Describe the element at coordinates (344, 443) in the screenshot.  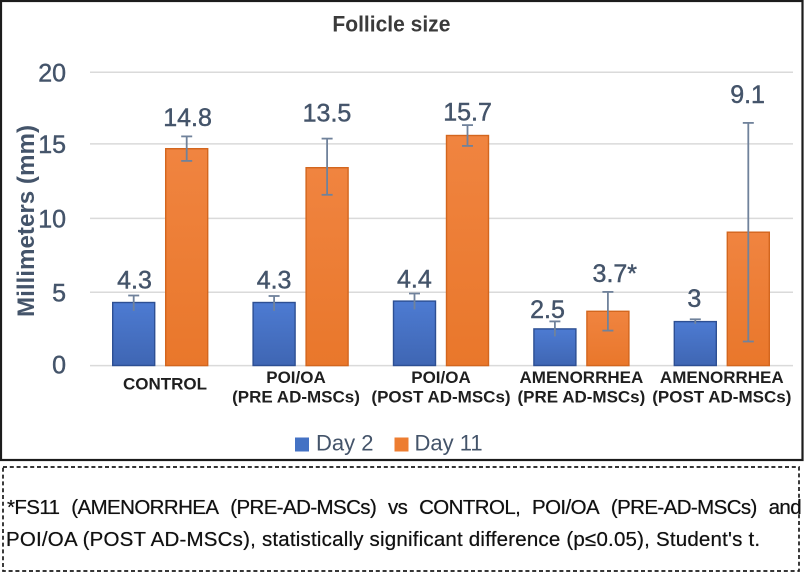
I see `svg-text: Day 2` at that location.